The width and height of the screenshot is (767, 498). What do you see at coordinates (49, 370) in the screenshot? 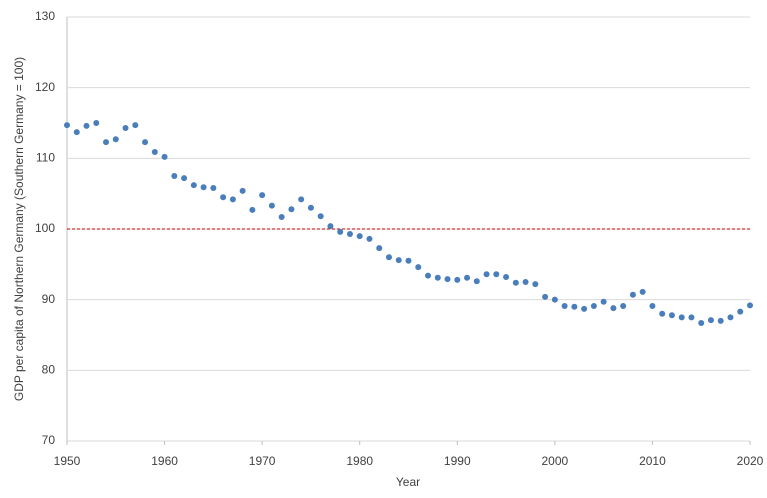
I see `y-tick-label: 80` at bounding box center [49, 370].